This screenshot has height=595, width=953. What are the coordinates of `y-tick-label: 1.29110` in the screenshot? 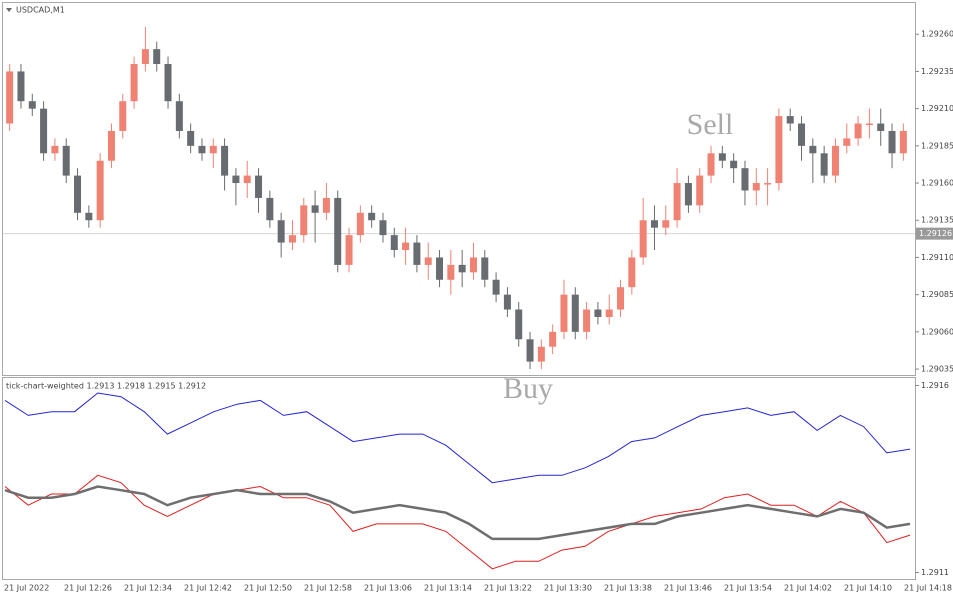 It's located at (937, 257).